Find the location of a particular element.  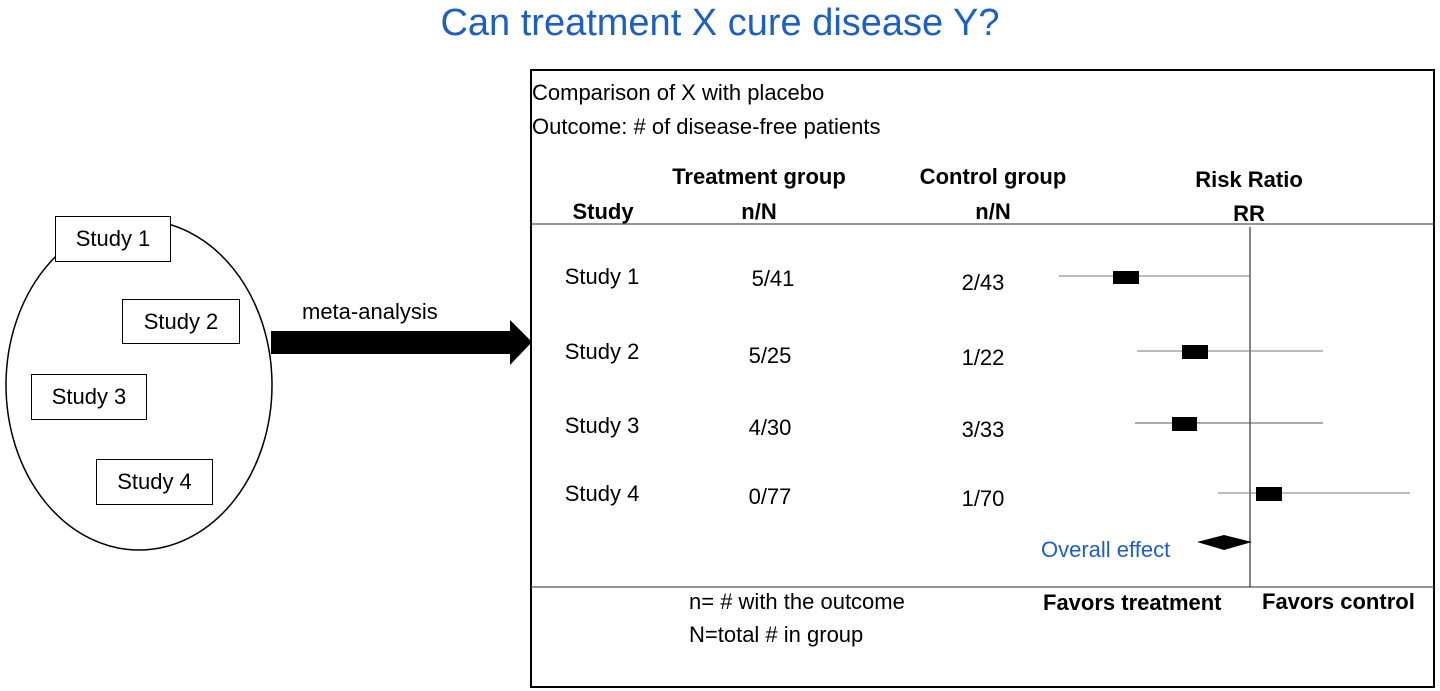

row-2-treatment: 5/25 is located at coordinates (770, 355).